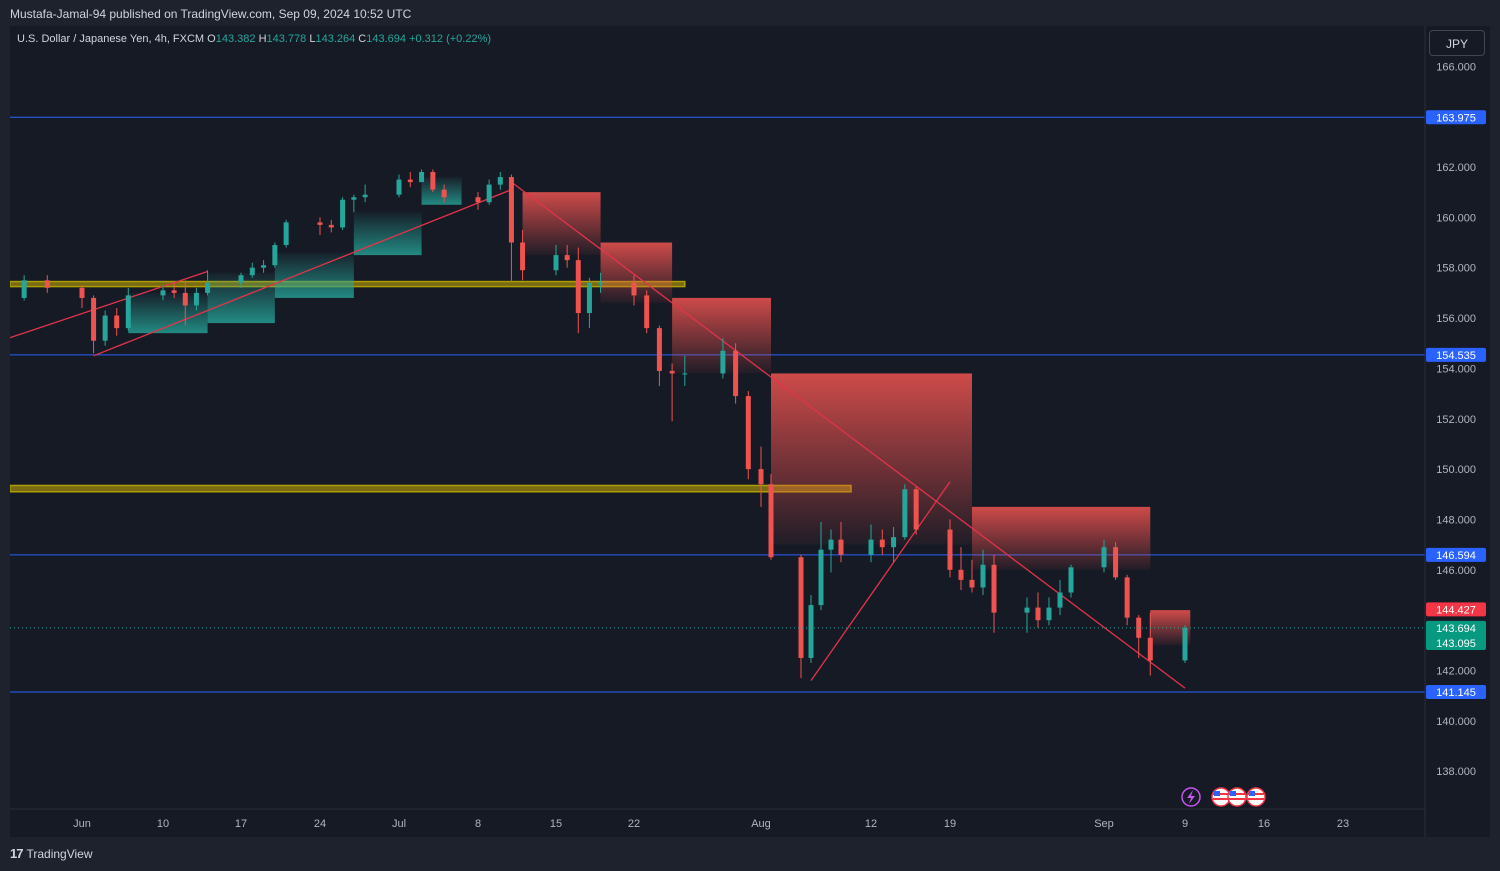  Describe the element at coordinates (1456, 629) in the screenshot. I see `last-price-tag: 143.694` at that location.